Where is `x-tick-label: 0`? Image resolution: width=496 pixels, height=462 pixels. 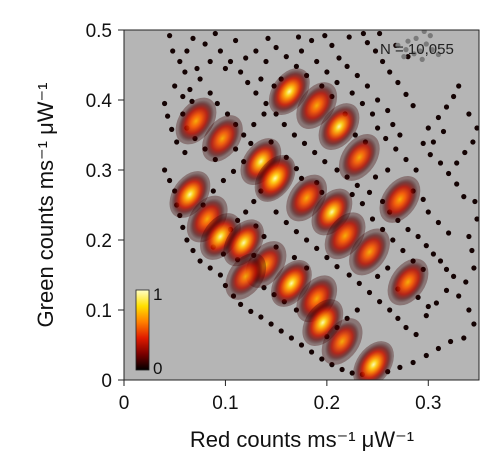 x-tick-label: 0 is located at coordinates (124, 403).